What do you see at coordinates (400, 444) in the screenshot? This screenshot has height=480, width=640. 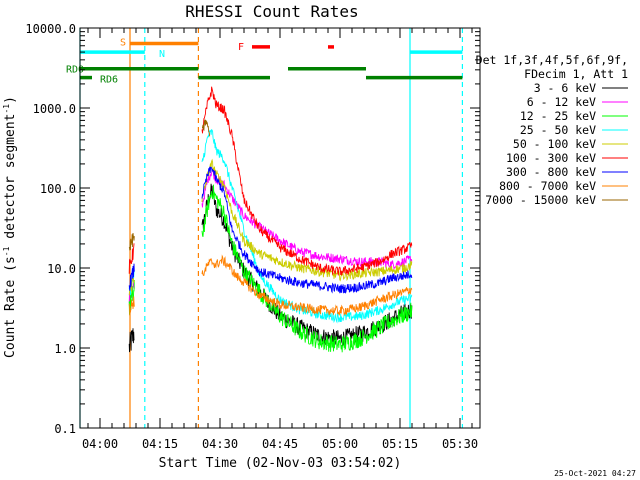 I see `x-tick-label: 05:15` at bounding box center [400, 444].